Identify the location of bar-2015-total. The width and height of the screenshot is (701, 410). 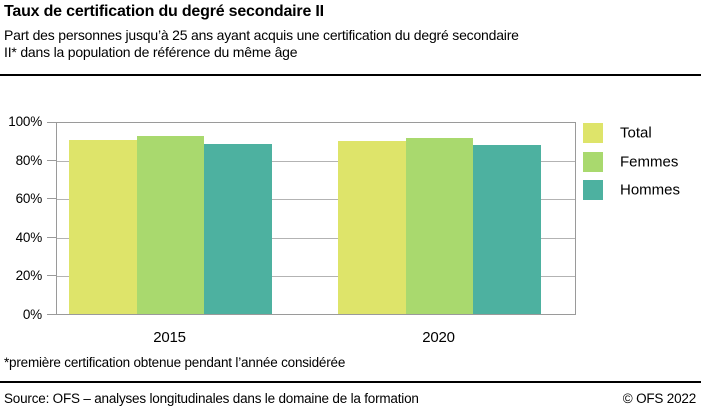
(103, 227).